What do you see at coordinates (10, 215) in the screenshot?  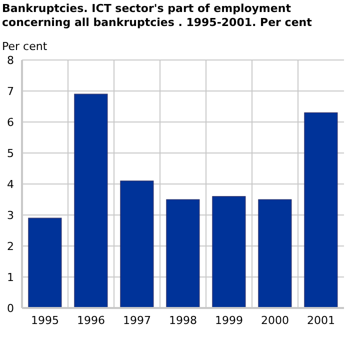 I see `y-tick-label: 3` at bounding box center [10, 215].